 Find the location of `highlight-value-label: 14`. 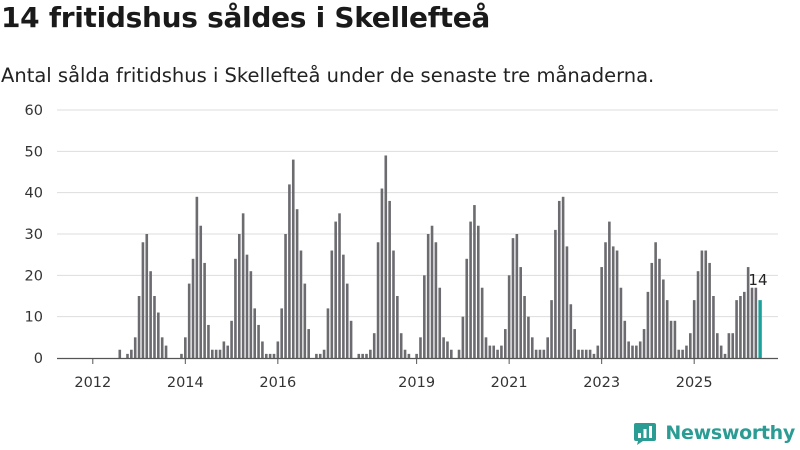

highlight-value-label: 14 is located at coordinates (757, 280).